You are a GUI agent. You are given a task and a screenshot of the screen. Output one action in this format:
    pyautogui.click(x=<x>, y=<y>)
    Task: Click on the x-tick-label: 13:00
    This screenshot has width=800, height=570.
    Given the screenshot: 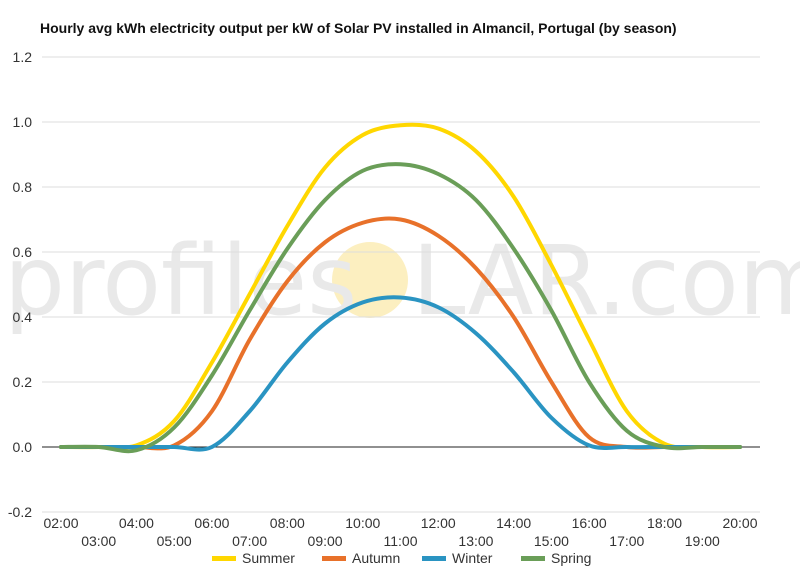 What is the action you would take?
    pyautogui.click(x=475, y=541)
    